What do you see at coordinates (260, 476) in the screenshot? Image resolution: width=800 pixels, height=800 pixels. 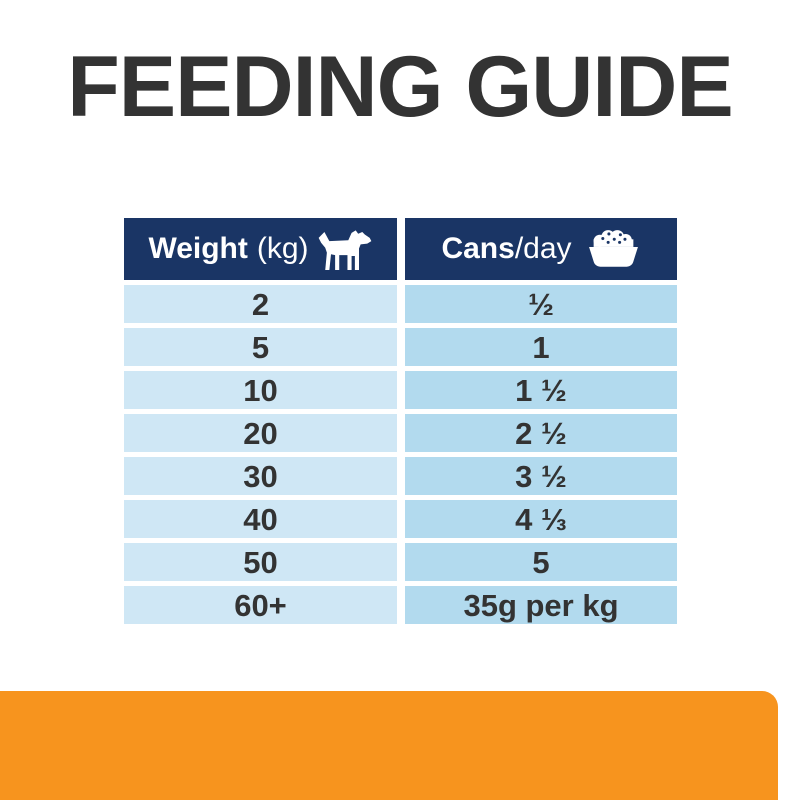 I see `weight-cell: 30` at bounding box center [260, 476].